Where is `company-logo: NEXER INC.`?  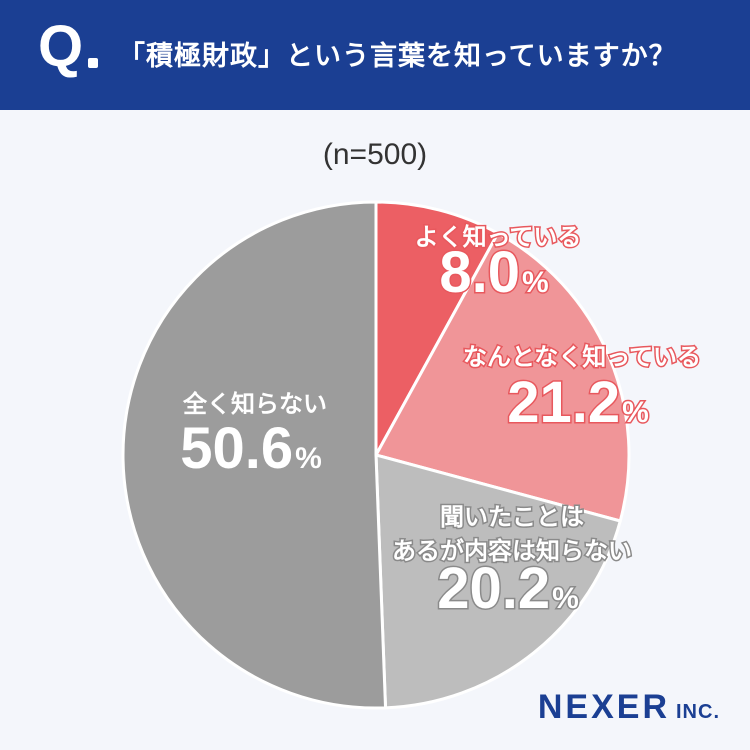
company-logo: NEXER INC. is located at coordinates (629, 707).